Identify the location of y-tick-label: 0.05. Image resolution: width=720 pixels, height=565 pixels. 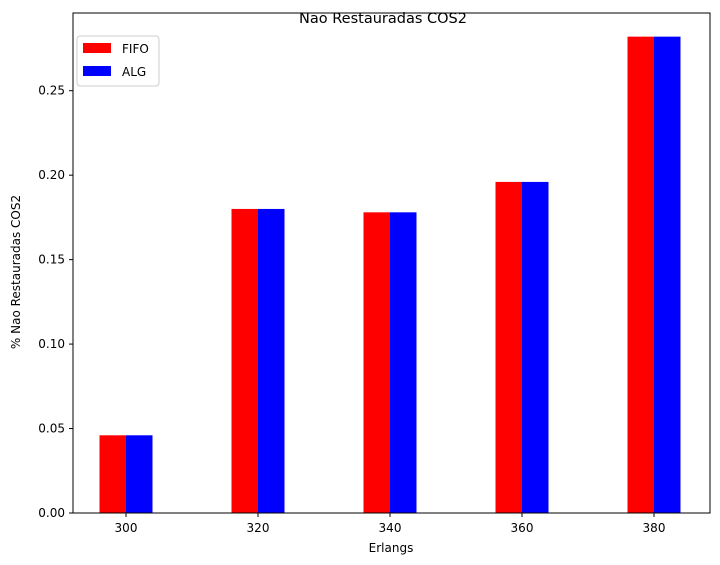
(51, 429).